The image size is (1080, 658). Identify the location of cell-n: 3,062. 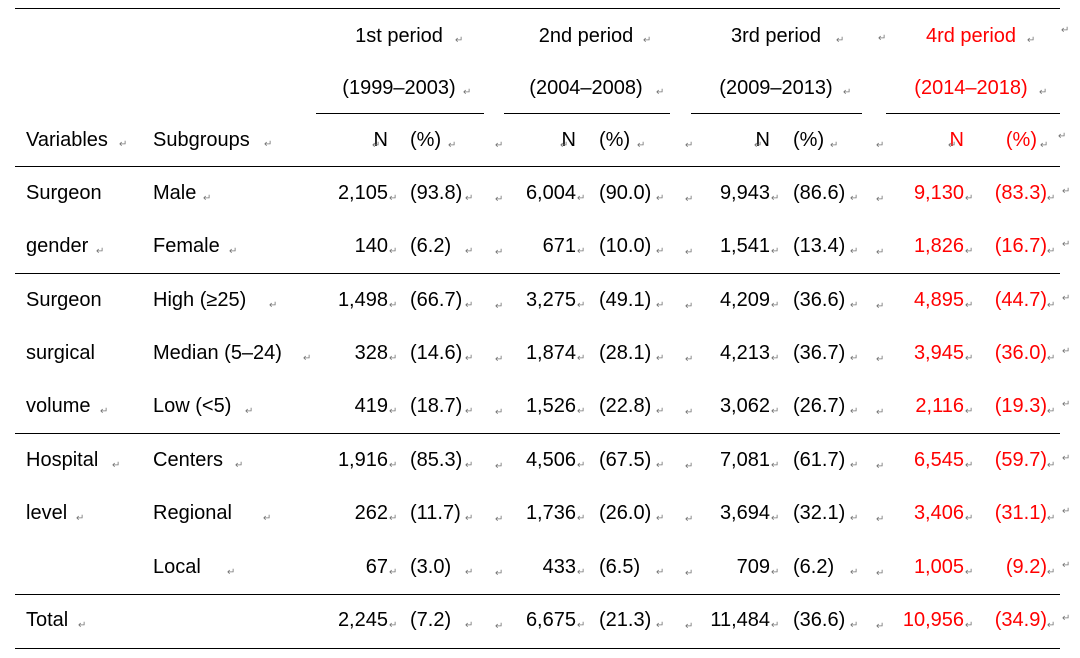
(744, 406).